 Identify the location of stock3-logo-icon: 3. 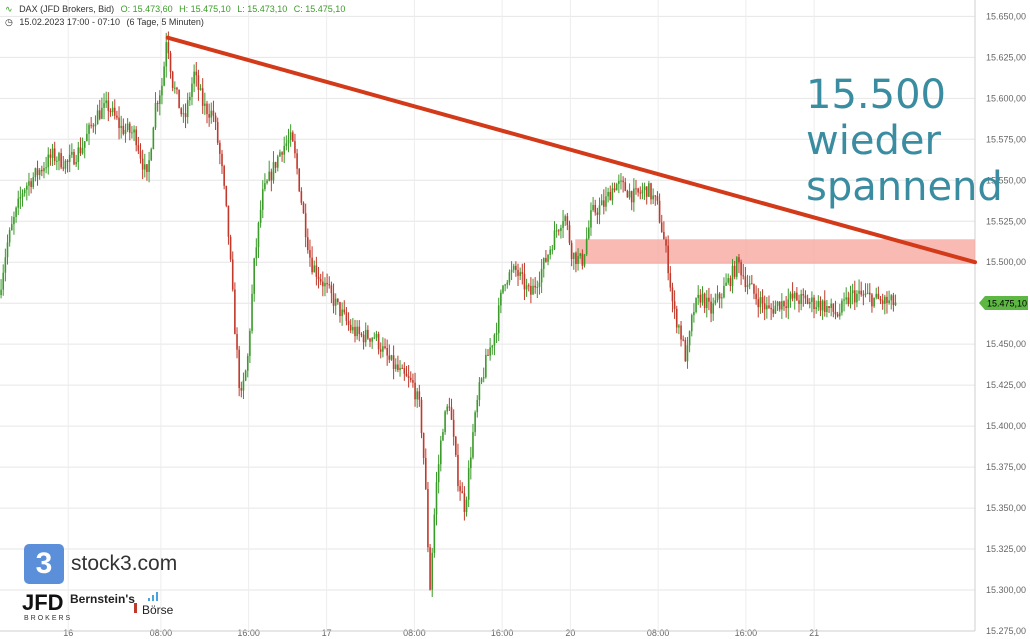
(44, 564).